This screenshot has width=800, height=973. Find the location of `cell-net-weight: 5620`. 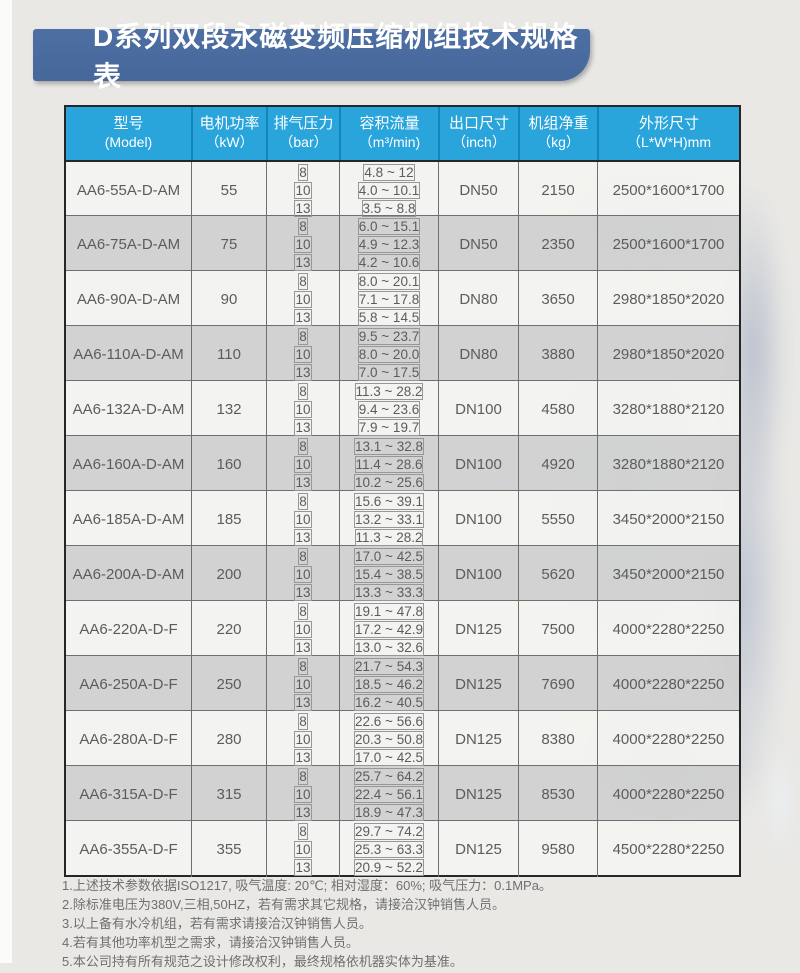

cell-net-weight: 5620 is located at coordinates (557, 574).